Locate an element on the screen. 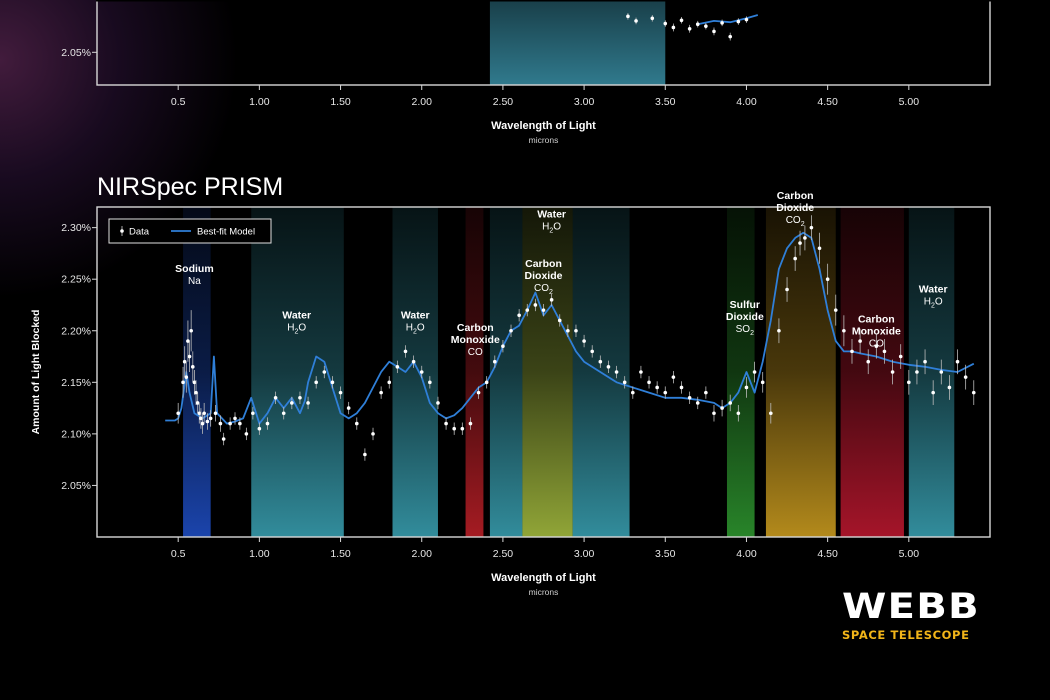 This screenshot has height=700, width=1050. webb-logo: WEBB SPACE TELESCOPE is located at coordinates (917, 618).